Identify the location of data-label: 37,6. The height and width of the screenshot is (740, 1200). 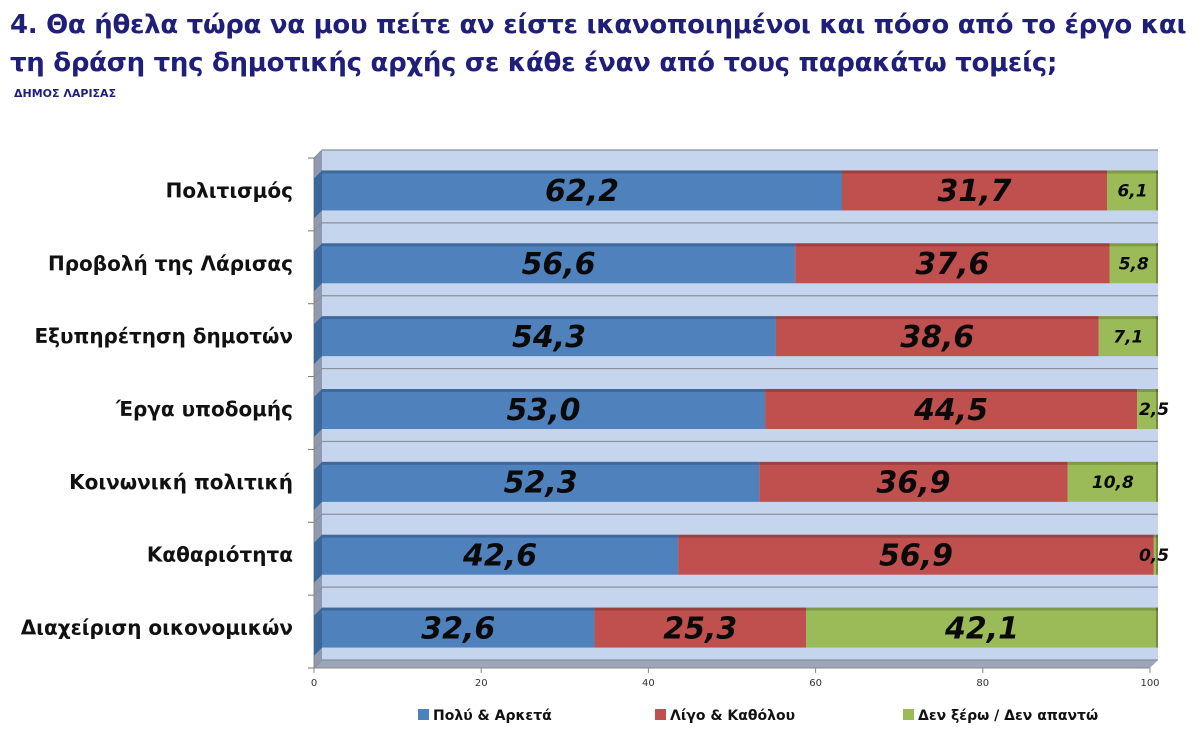
(952, 264).